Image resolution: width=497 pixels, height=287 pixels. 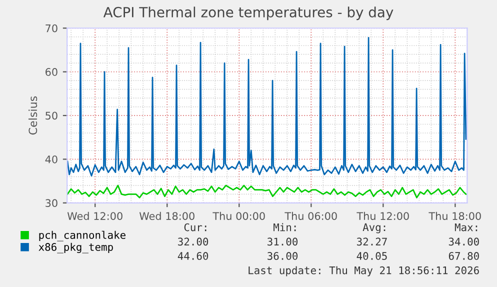 I want to click on legend-label: pch_cannonlake, so click(x=82, y=236).